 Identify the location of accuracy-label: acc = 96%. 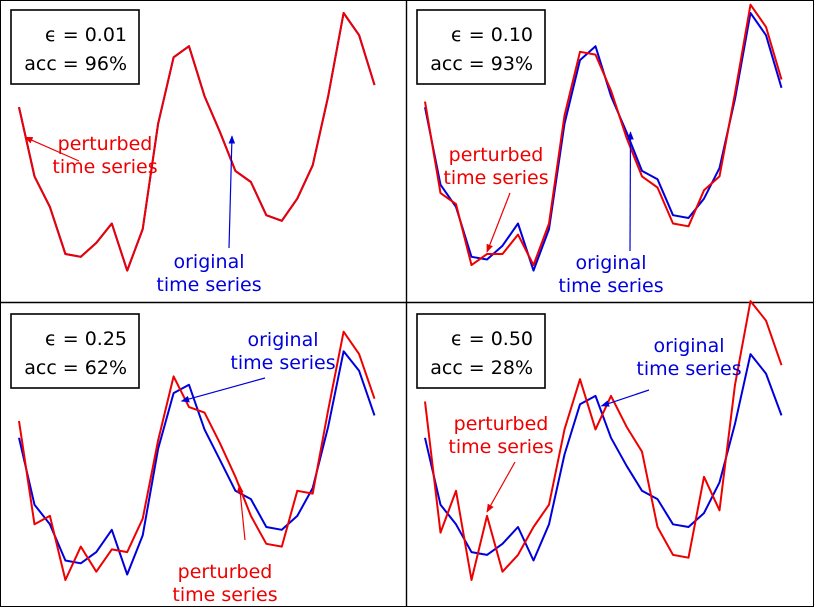
(75, 64).